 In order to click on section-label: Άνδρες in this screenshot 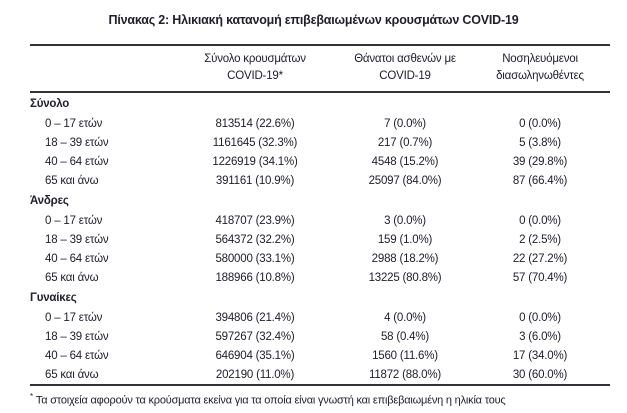, I will do `click(49, 201)`.